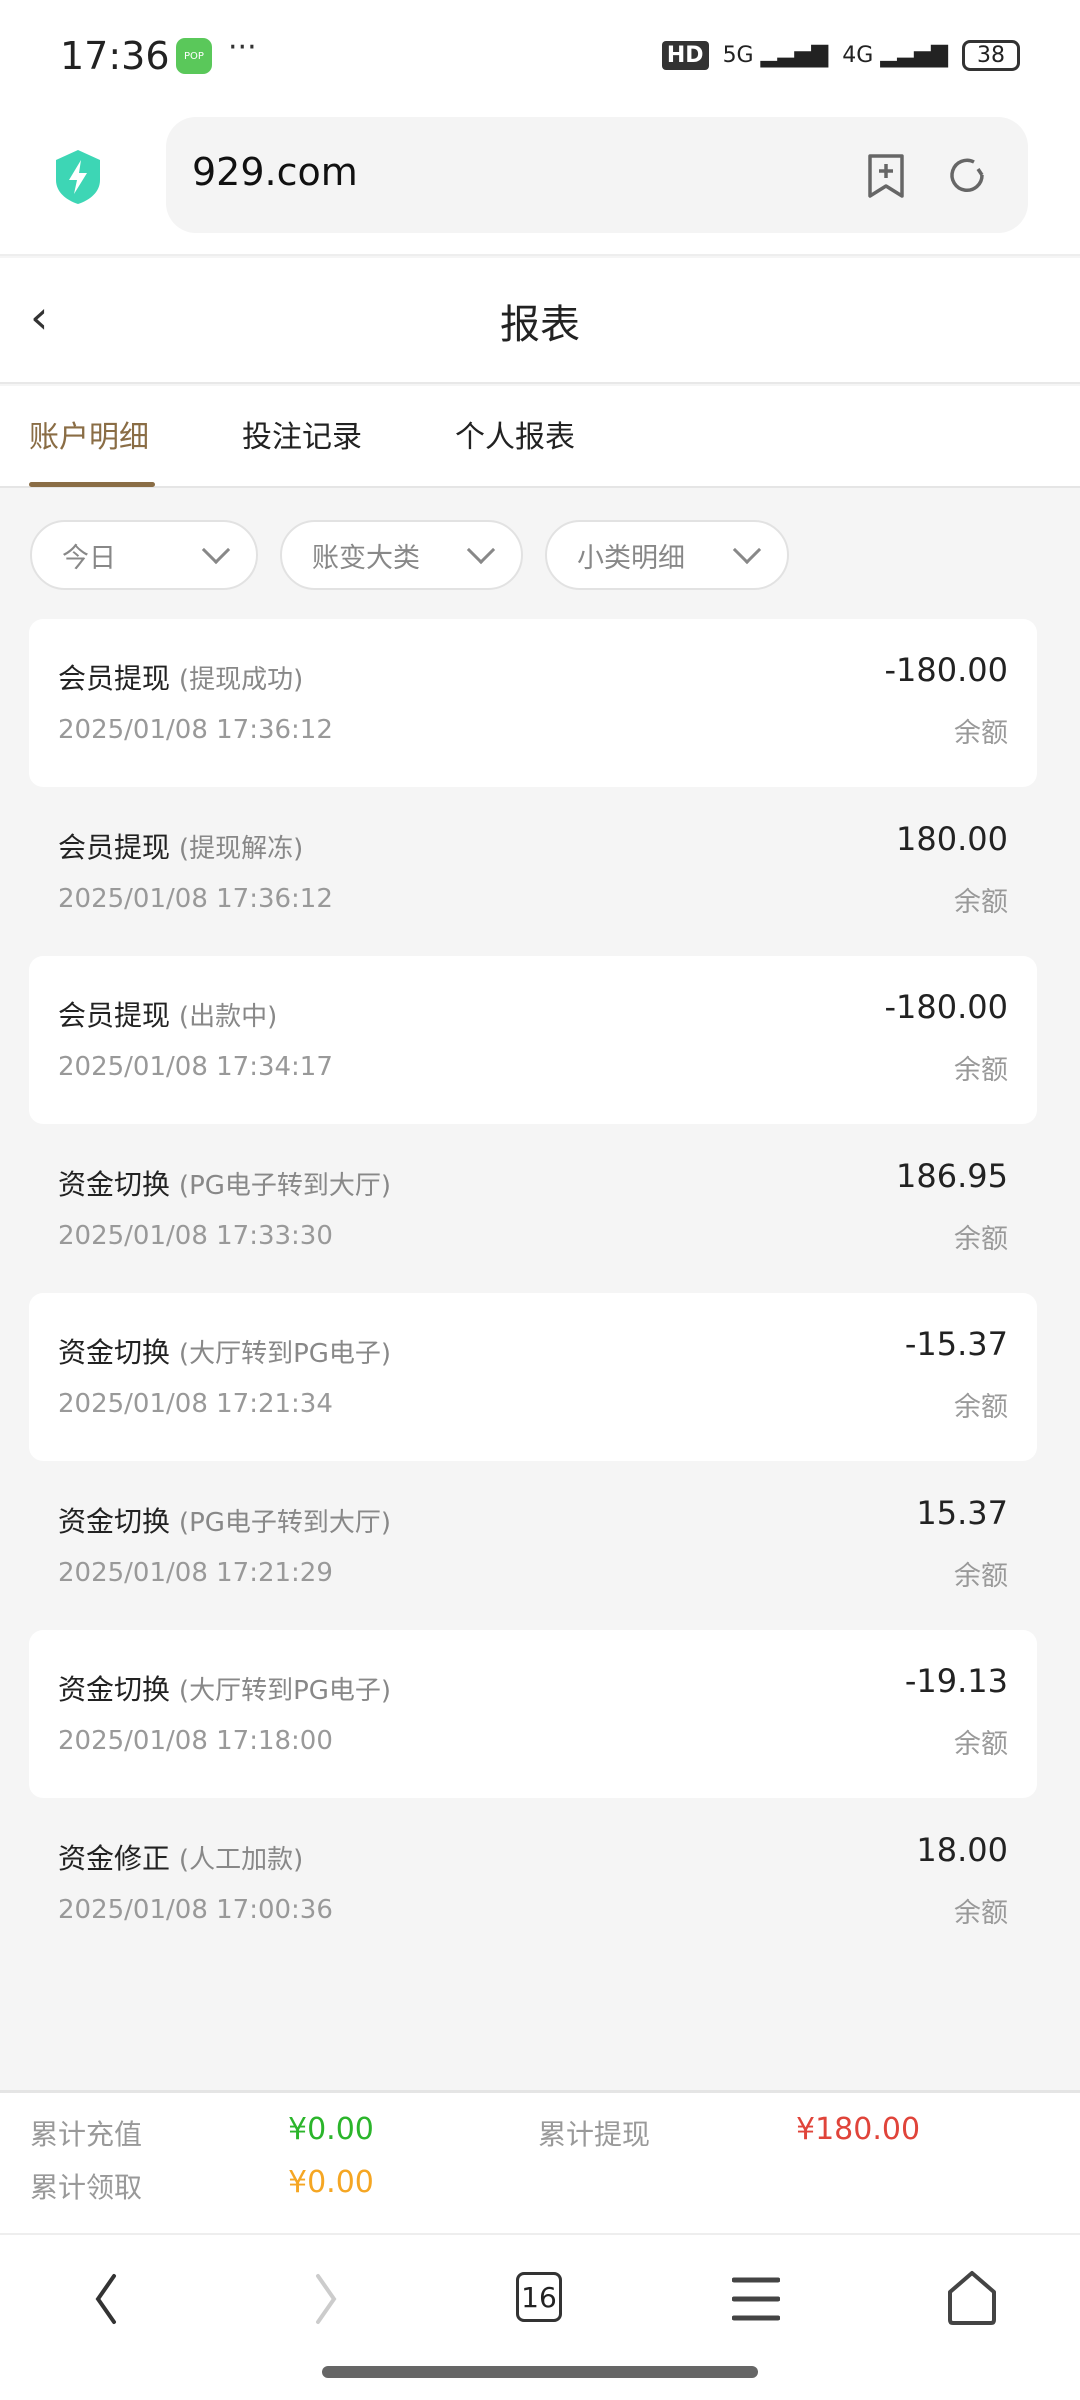 The height and width of the screenshot is (2400, 1080). I want to click on tabs-button: 16, so click(539, 2297).